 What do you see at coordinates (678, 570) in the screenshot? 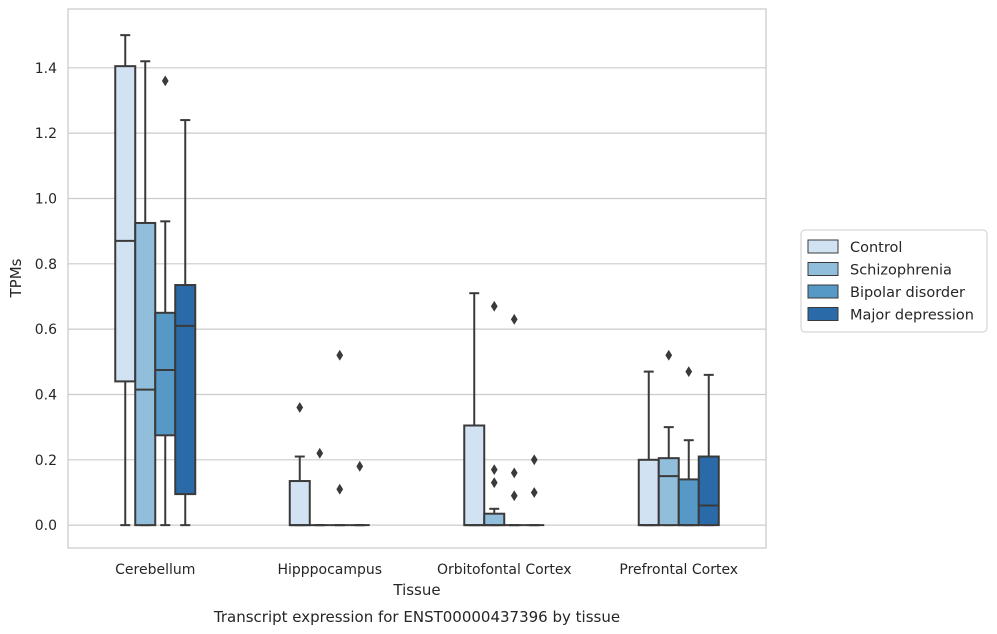
I see `x-tick-label: Prefrontal Cortex` at bounding box center [678, 570].